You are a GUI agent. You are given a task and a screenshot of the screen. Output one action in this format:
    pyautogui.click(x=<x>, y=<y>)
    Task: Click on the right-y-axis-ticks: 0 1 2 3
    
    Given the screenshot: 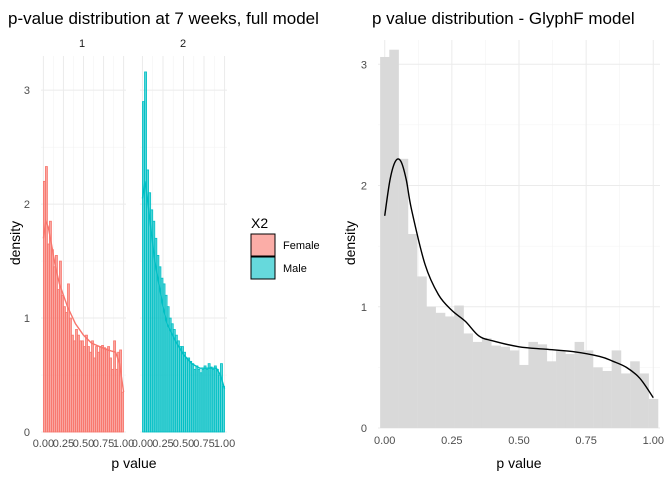 What is the action you would take?
    pyautogui.click(x=364, y=247)
    